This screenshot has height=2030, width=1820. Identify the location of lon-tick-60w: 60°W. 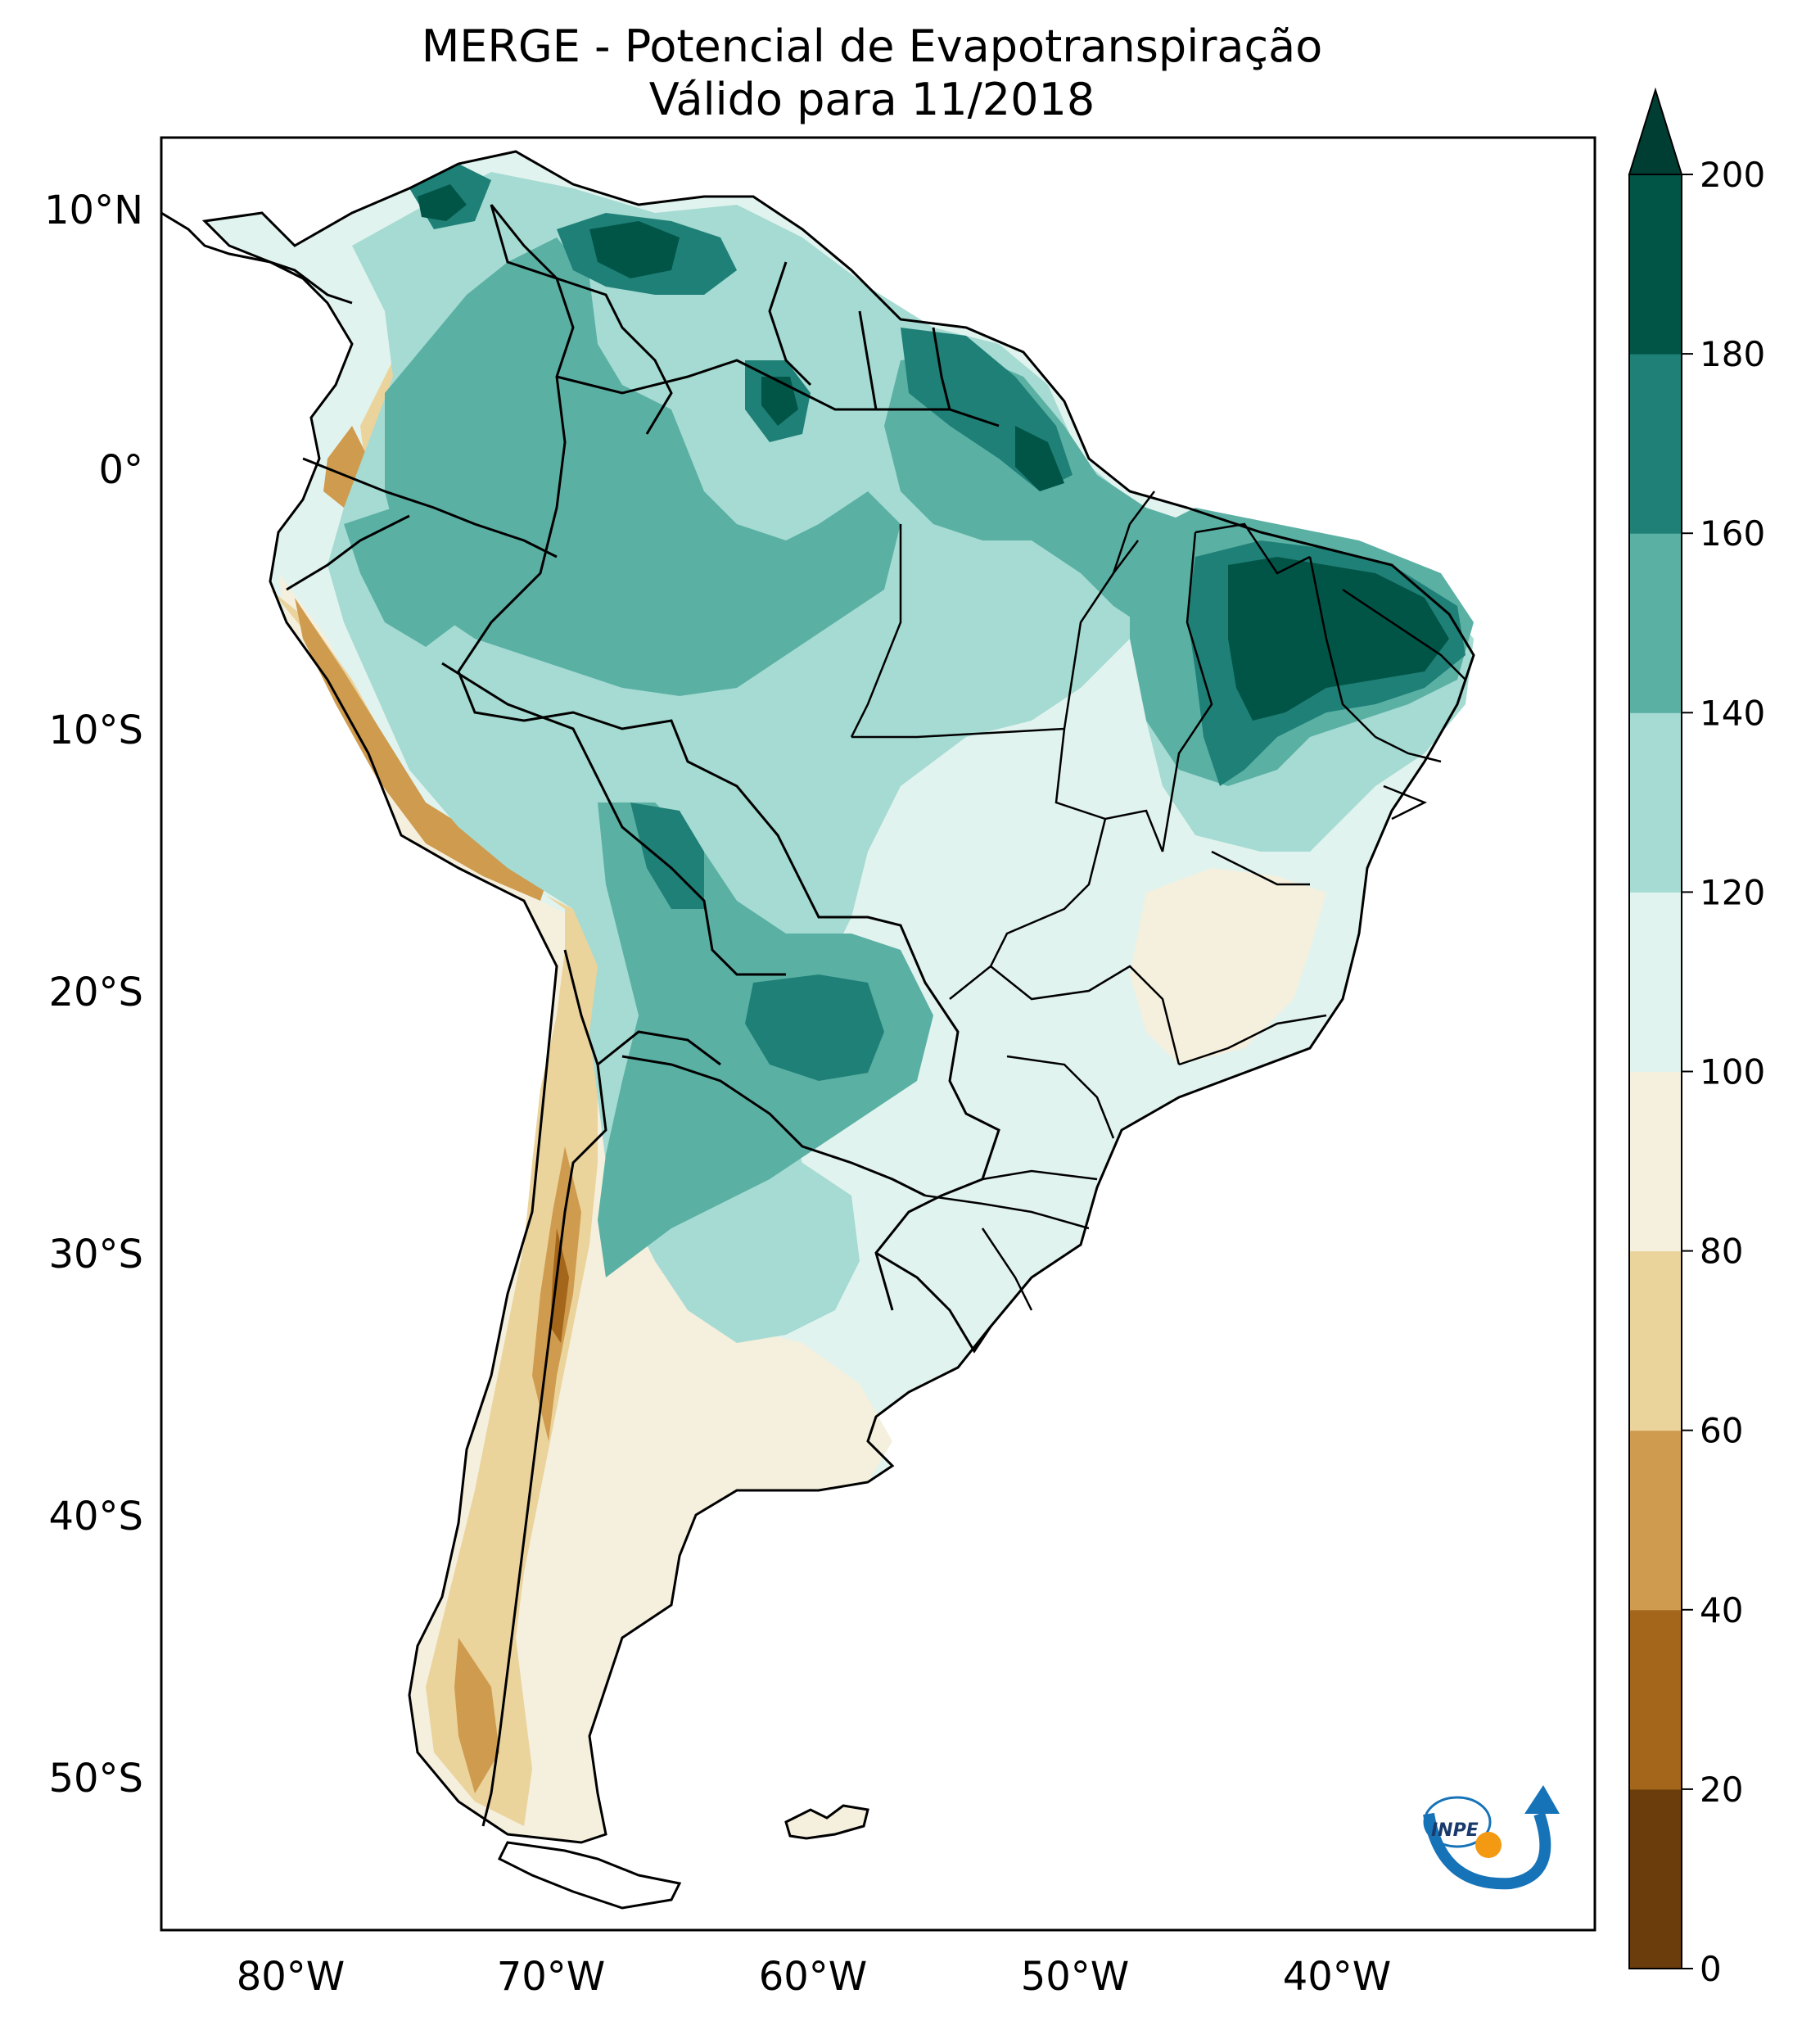
(813, 1977).